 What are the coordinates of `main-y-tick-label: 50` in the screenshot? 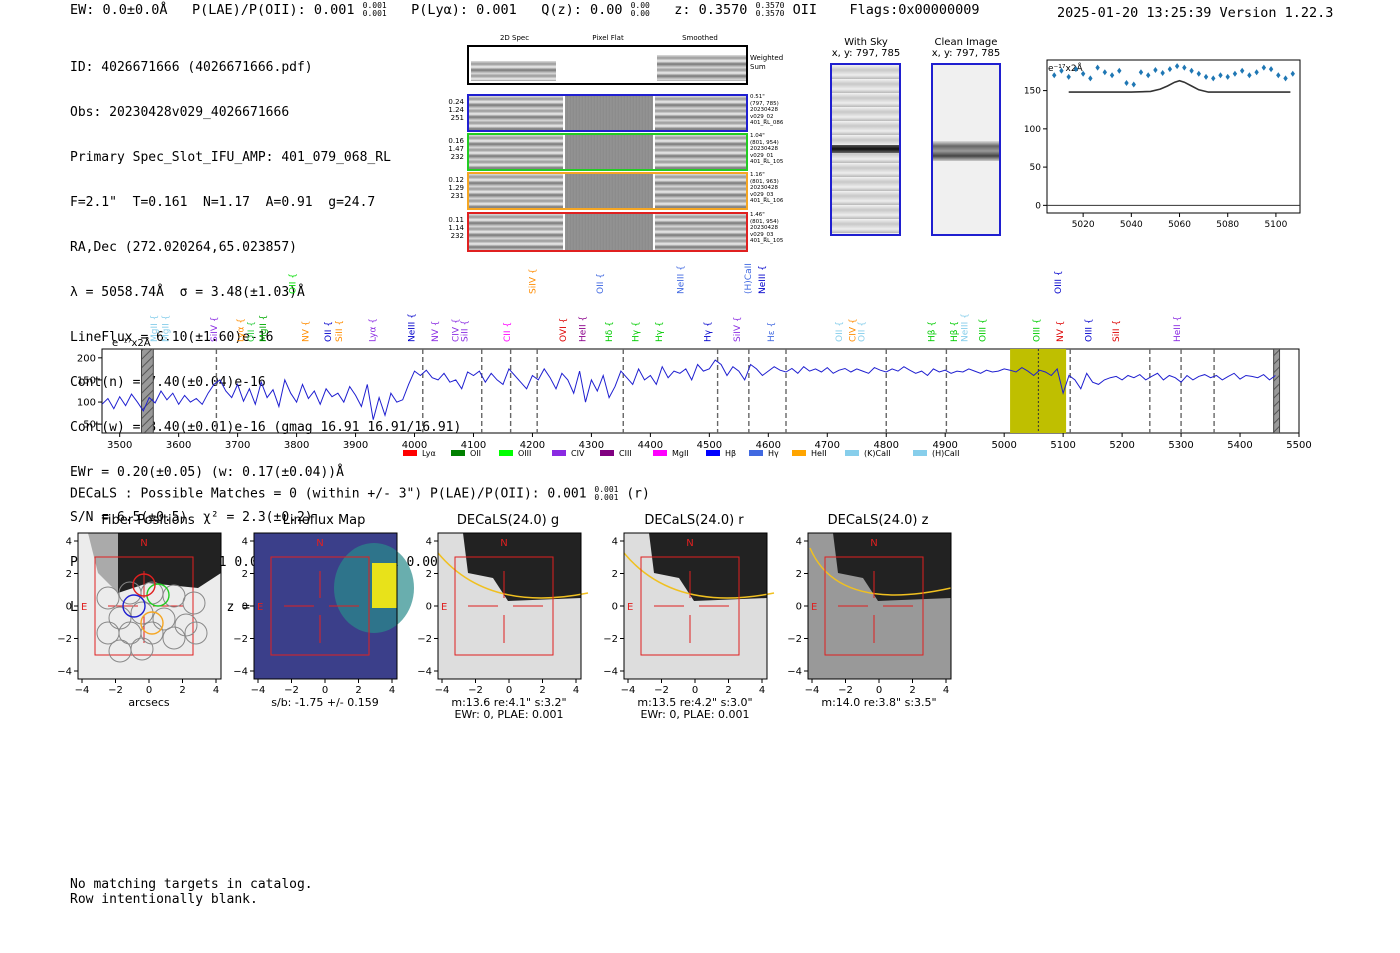 It's located at (89, 425).